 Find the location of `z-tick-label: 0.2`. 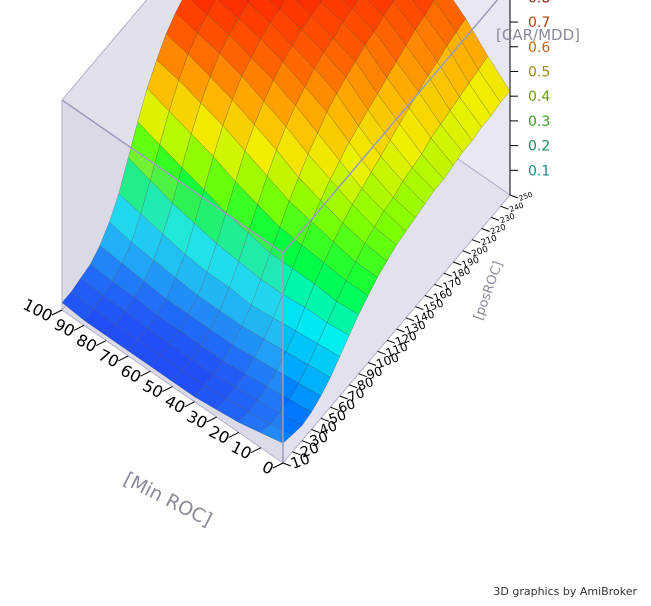

z-tick-label: 0.2 is located at coordinates (539, 147).